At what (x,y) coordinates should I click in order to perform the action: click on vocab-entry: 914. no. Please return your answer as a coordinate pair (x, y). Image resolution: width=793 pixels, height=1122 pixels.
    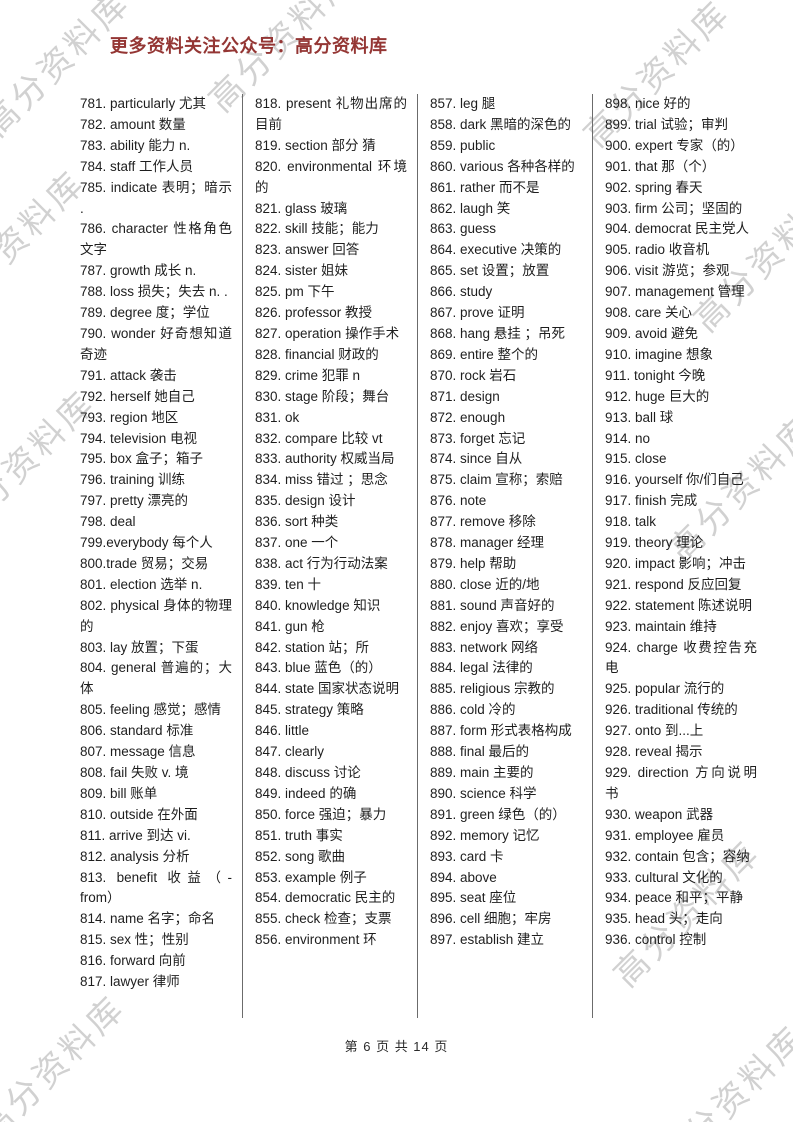
    Looking at the image, I should click on (628, 438).